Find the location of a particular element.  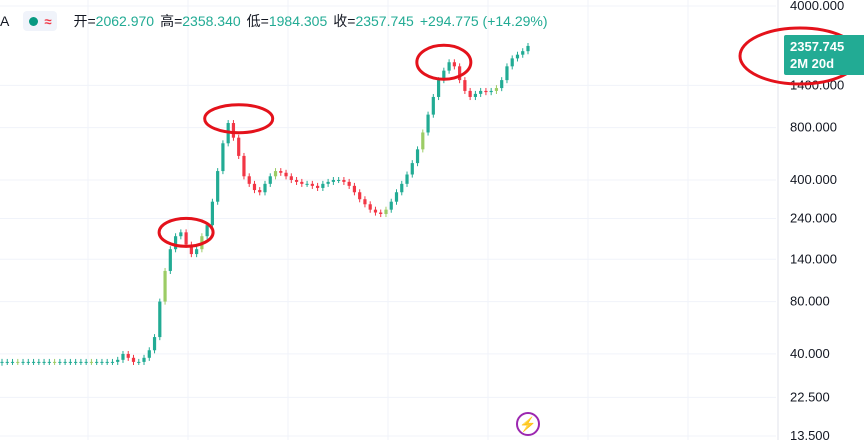

y-tick-label-0: 4000.000 is located at coordinates (817, 6).